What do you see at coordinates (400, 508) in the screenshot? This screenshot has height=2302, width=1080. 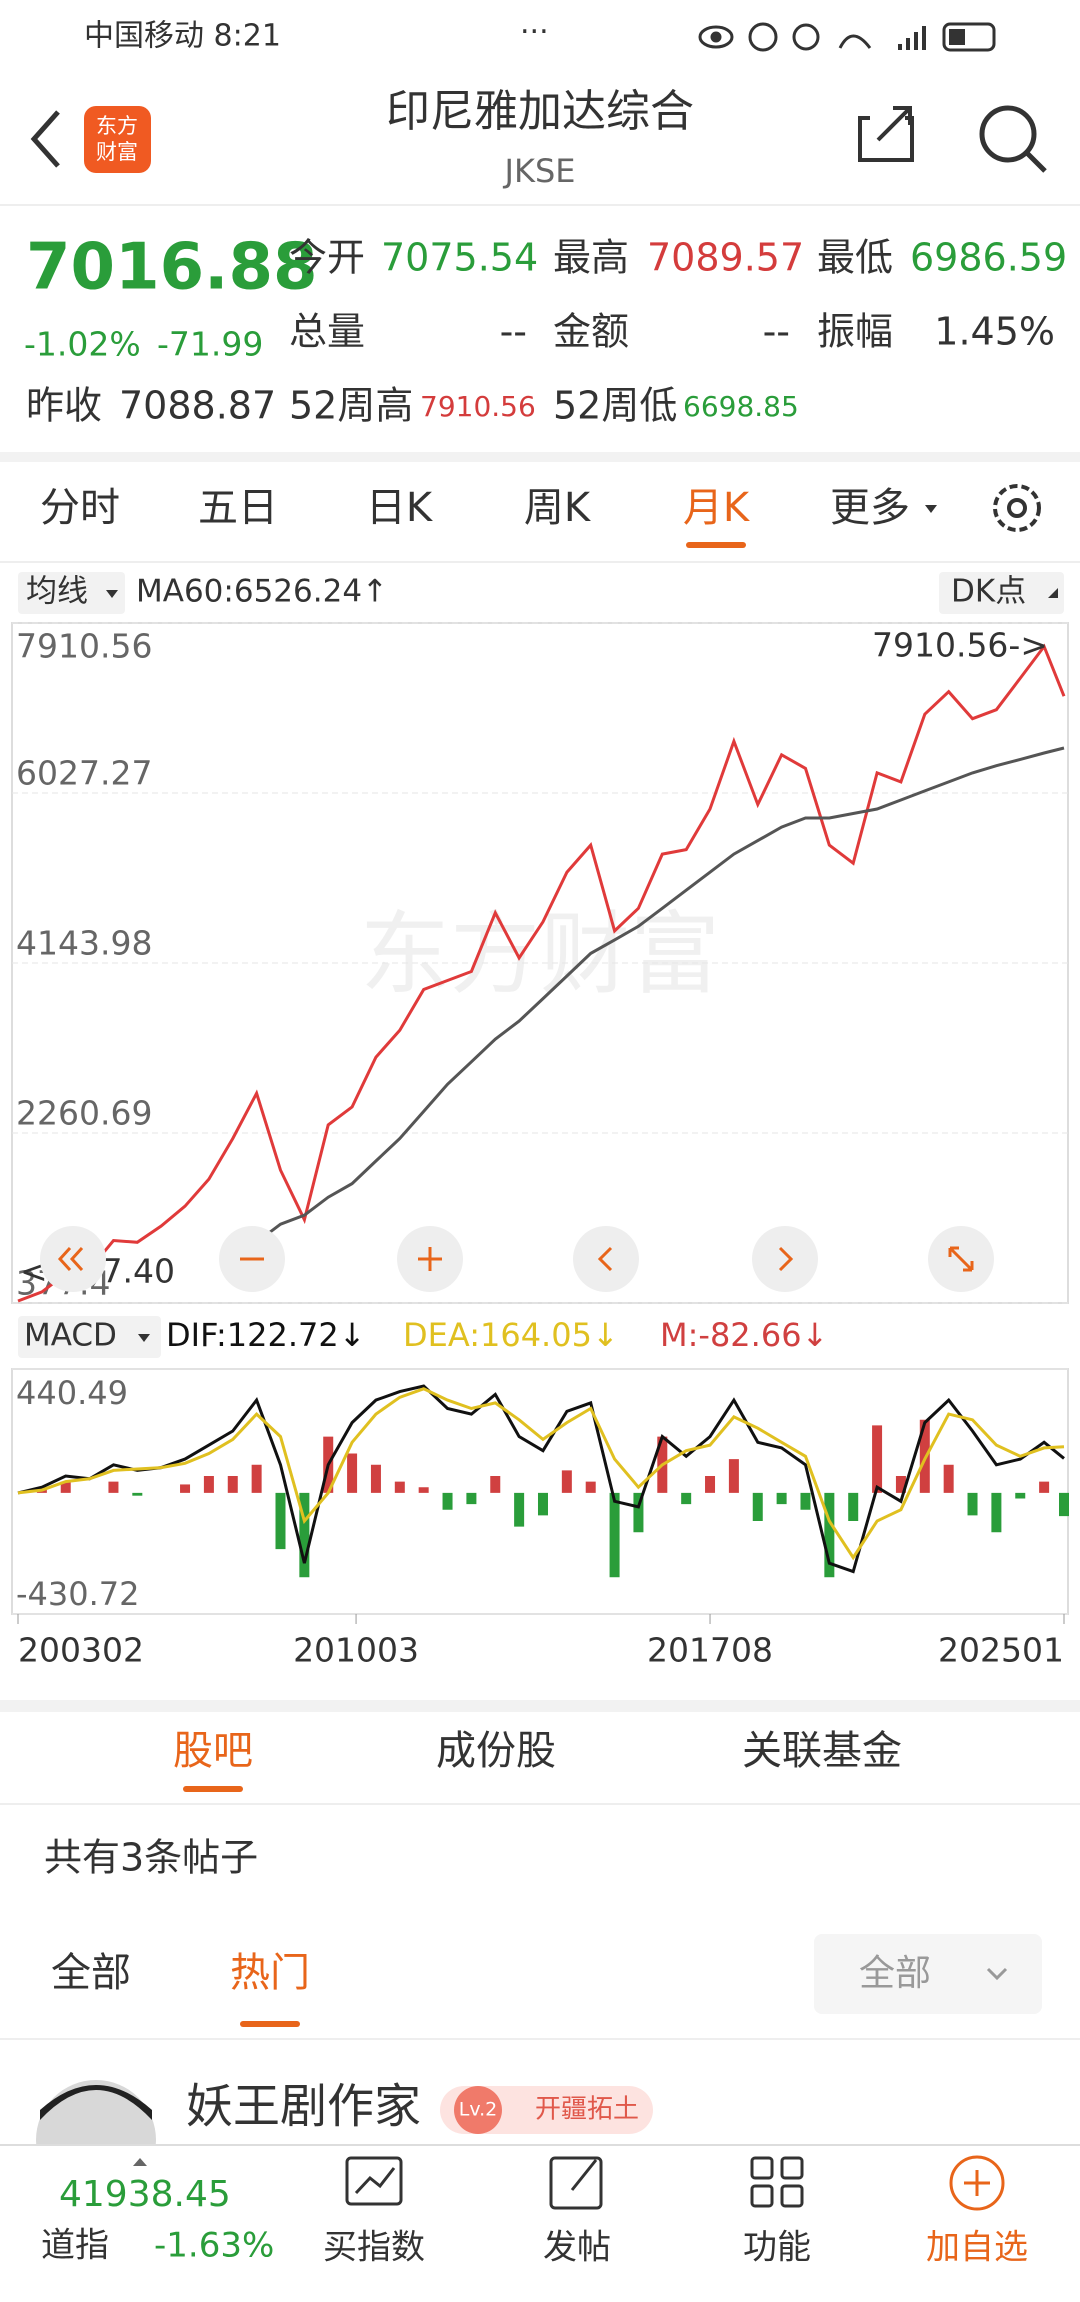 I see `tab: 日K` at bounding box center [400, 508].